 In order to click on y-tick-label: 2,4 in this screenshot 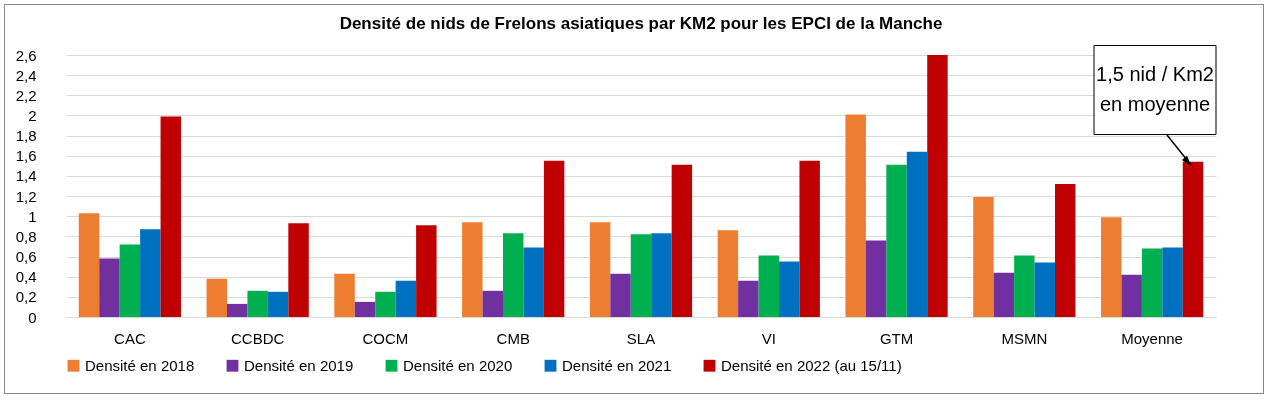, I will do `click(26, 75)`.